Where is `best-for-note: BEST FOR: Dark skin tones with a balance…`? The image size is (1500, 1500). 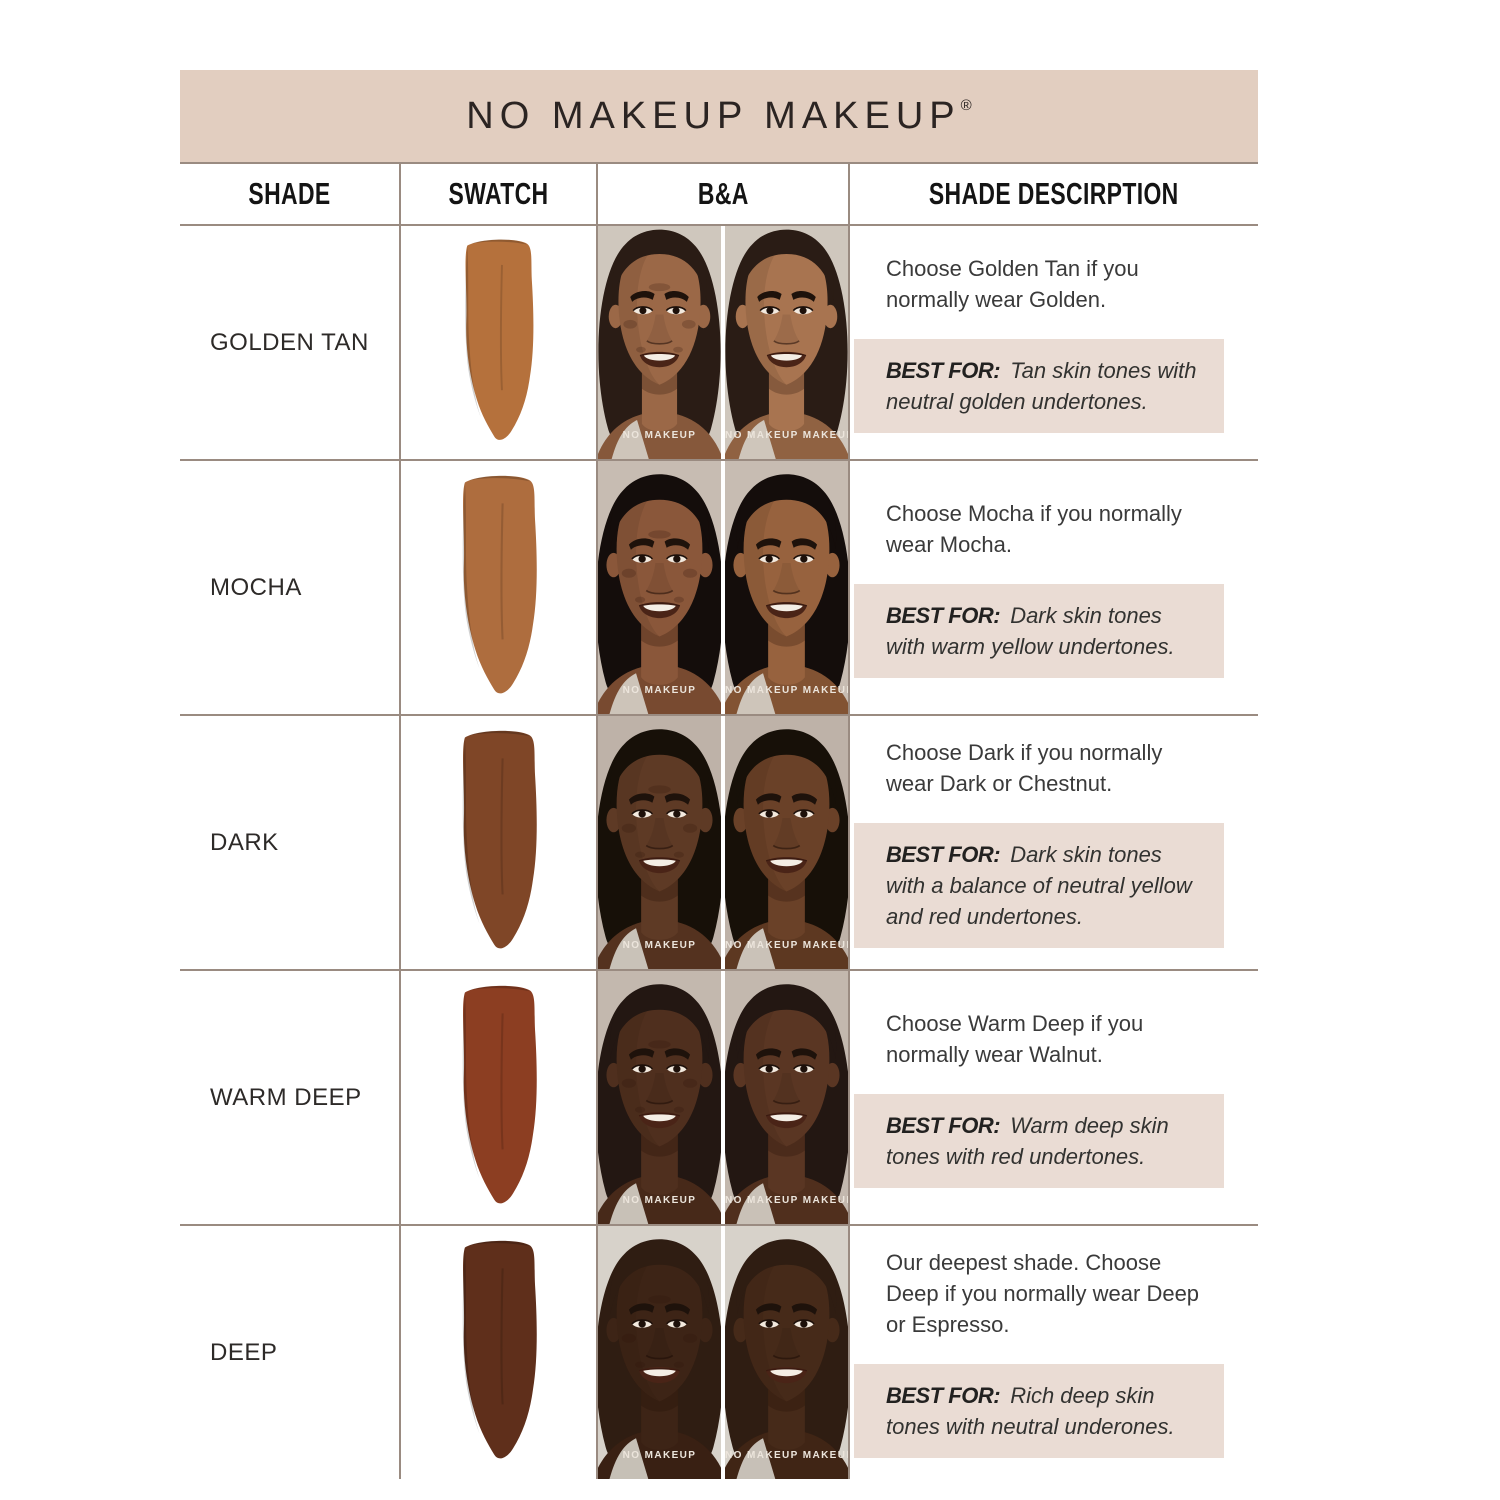
best-for-note: BEST FOR: Dark skin tones with a balance… is located at coordinates (1039, 885).